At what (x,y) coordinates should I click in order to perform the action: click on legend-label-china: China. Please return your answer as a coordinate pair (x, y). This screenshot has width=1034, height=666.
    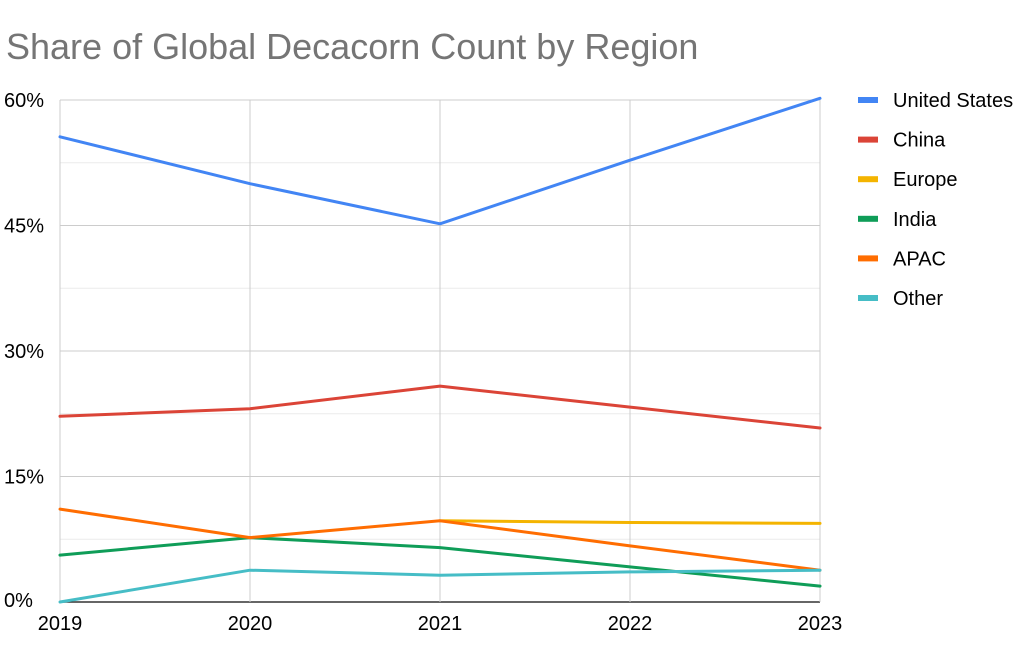
    Looking at the image, I should click on (919, 141).